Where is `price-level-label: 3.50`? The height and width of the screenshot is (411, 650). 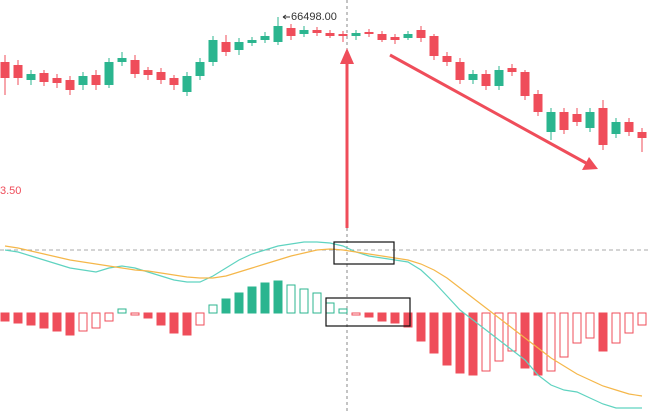
price-level-label: 3.50 is located at coordinates (10, 191).